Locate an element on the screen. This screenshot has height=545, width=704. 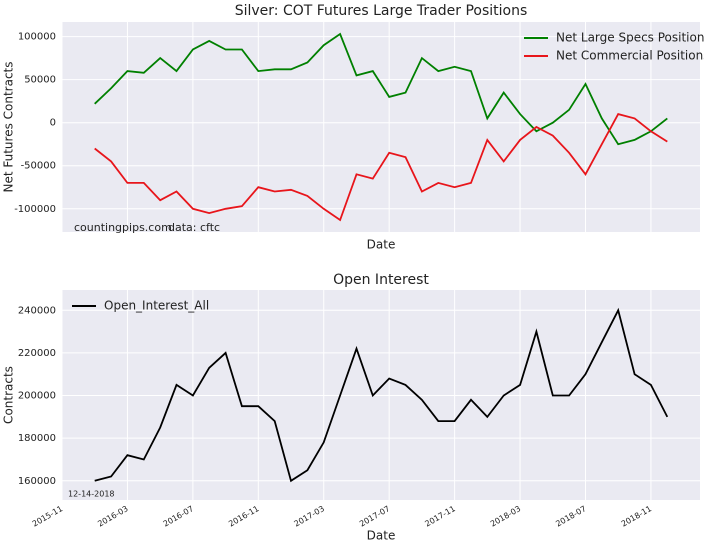
annotation: 12-14-2018 is located at coordinates (91, 494).